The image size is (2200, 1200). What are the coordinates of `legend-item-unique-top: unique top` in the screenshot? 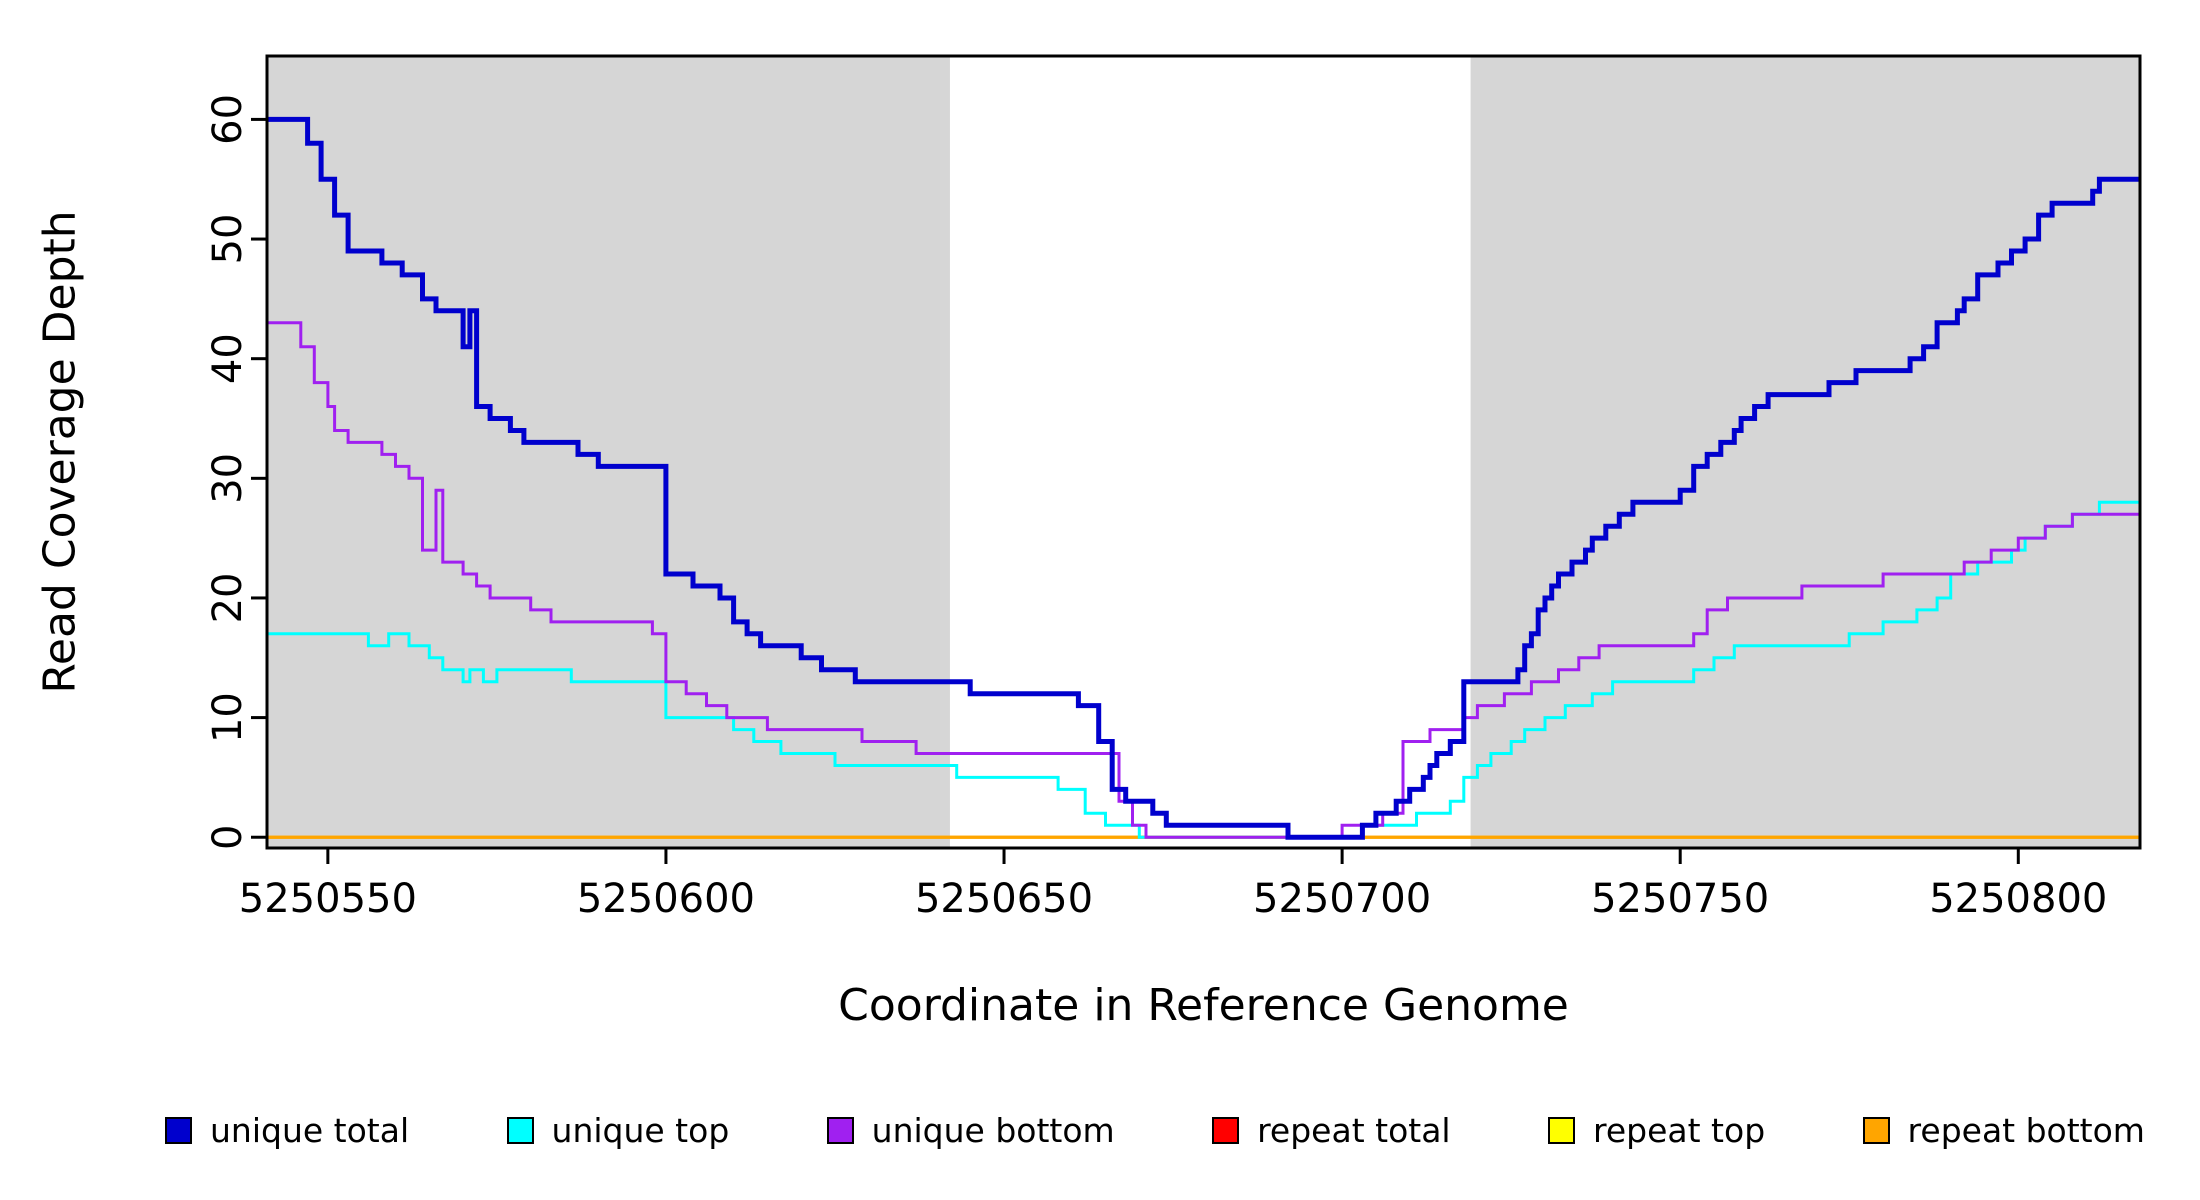 It's located at (618, 1130).